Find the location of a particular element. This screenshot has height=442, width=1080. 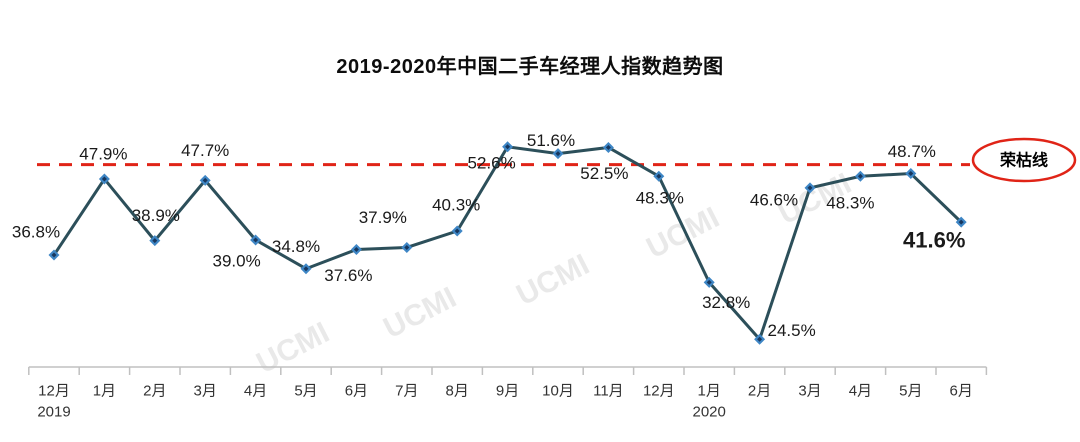

data-point-label: 39.0% is located at coordinates (236, 260).